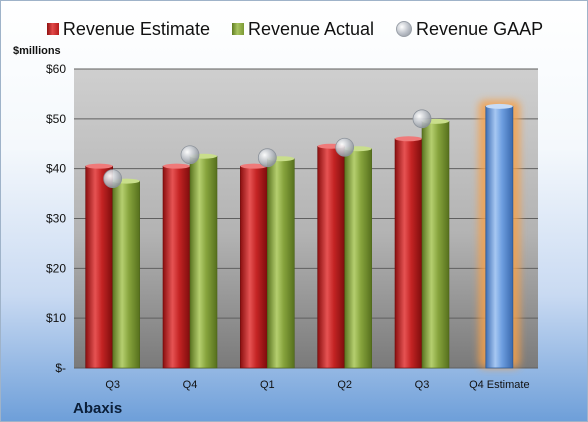 The image size is (588, 422). Describe the element at coordinates (37, 51) in the screenshot. I see `y-axis-unit-label: $millions` at that location.